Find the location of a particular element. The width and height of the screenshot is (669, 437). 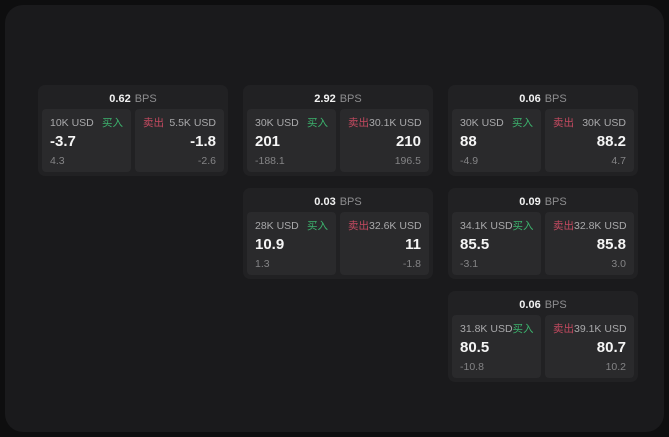

bps-value: 0.09 is located at coordinates (530, 202).